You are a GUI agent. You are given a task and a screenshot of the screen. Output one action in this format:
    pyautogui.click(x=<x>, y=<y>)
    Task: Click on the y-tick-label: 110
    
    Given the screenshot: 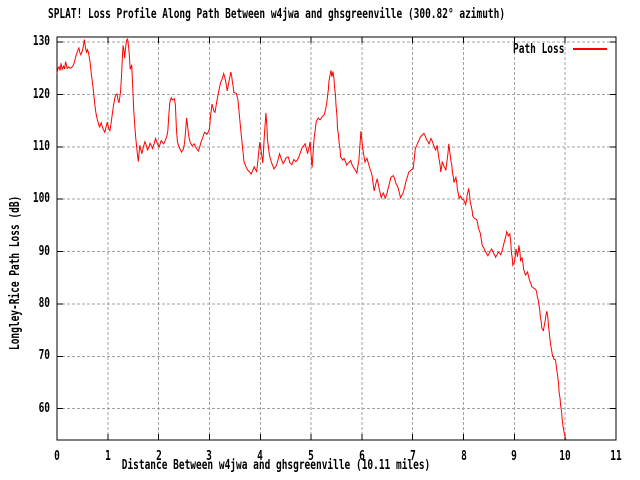 What is the action you would take?
    pyautogui.click(x=41, y=146)
    